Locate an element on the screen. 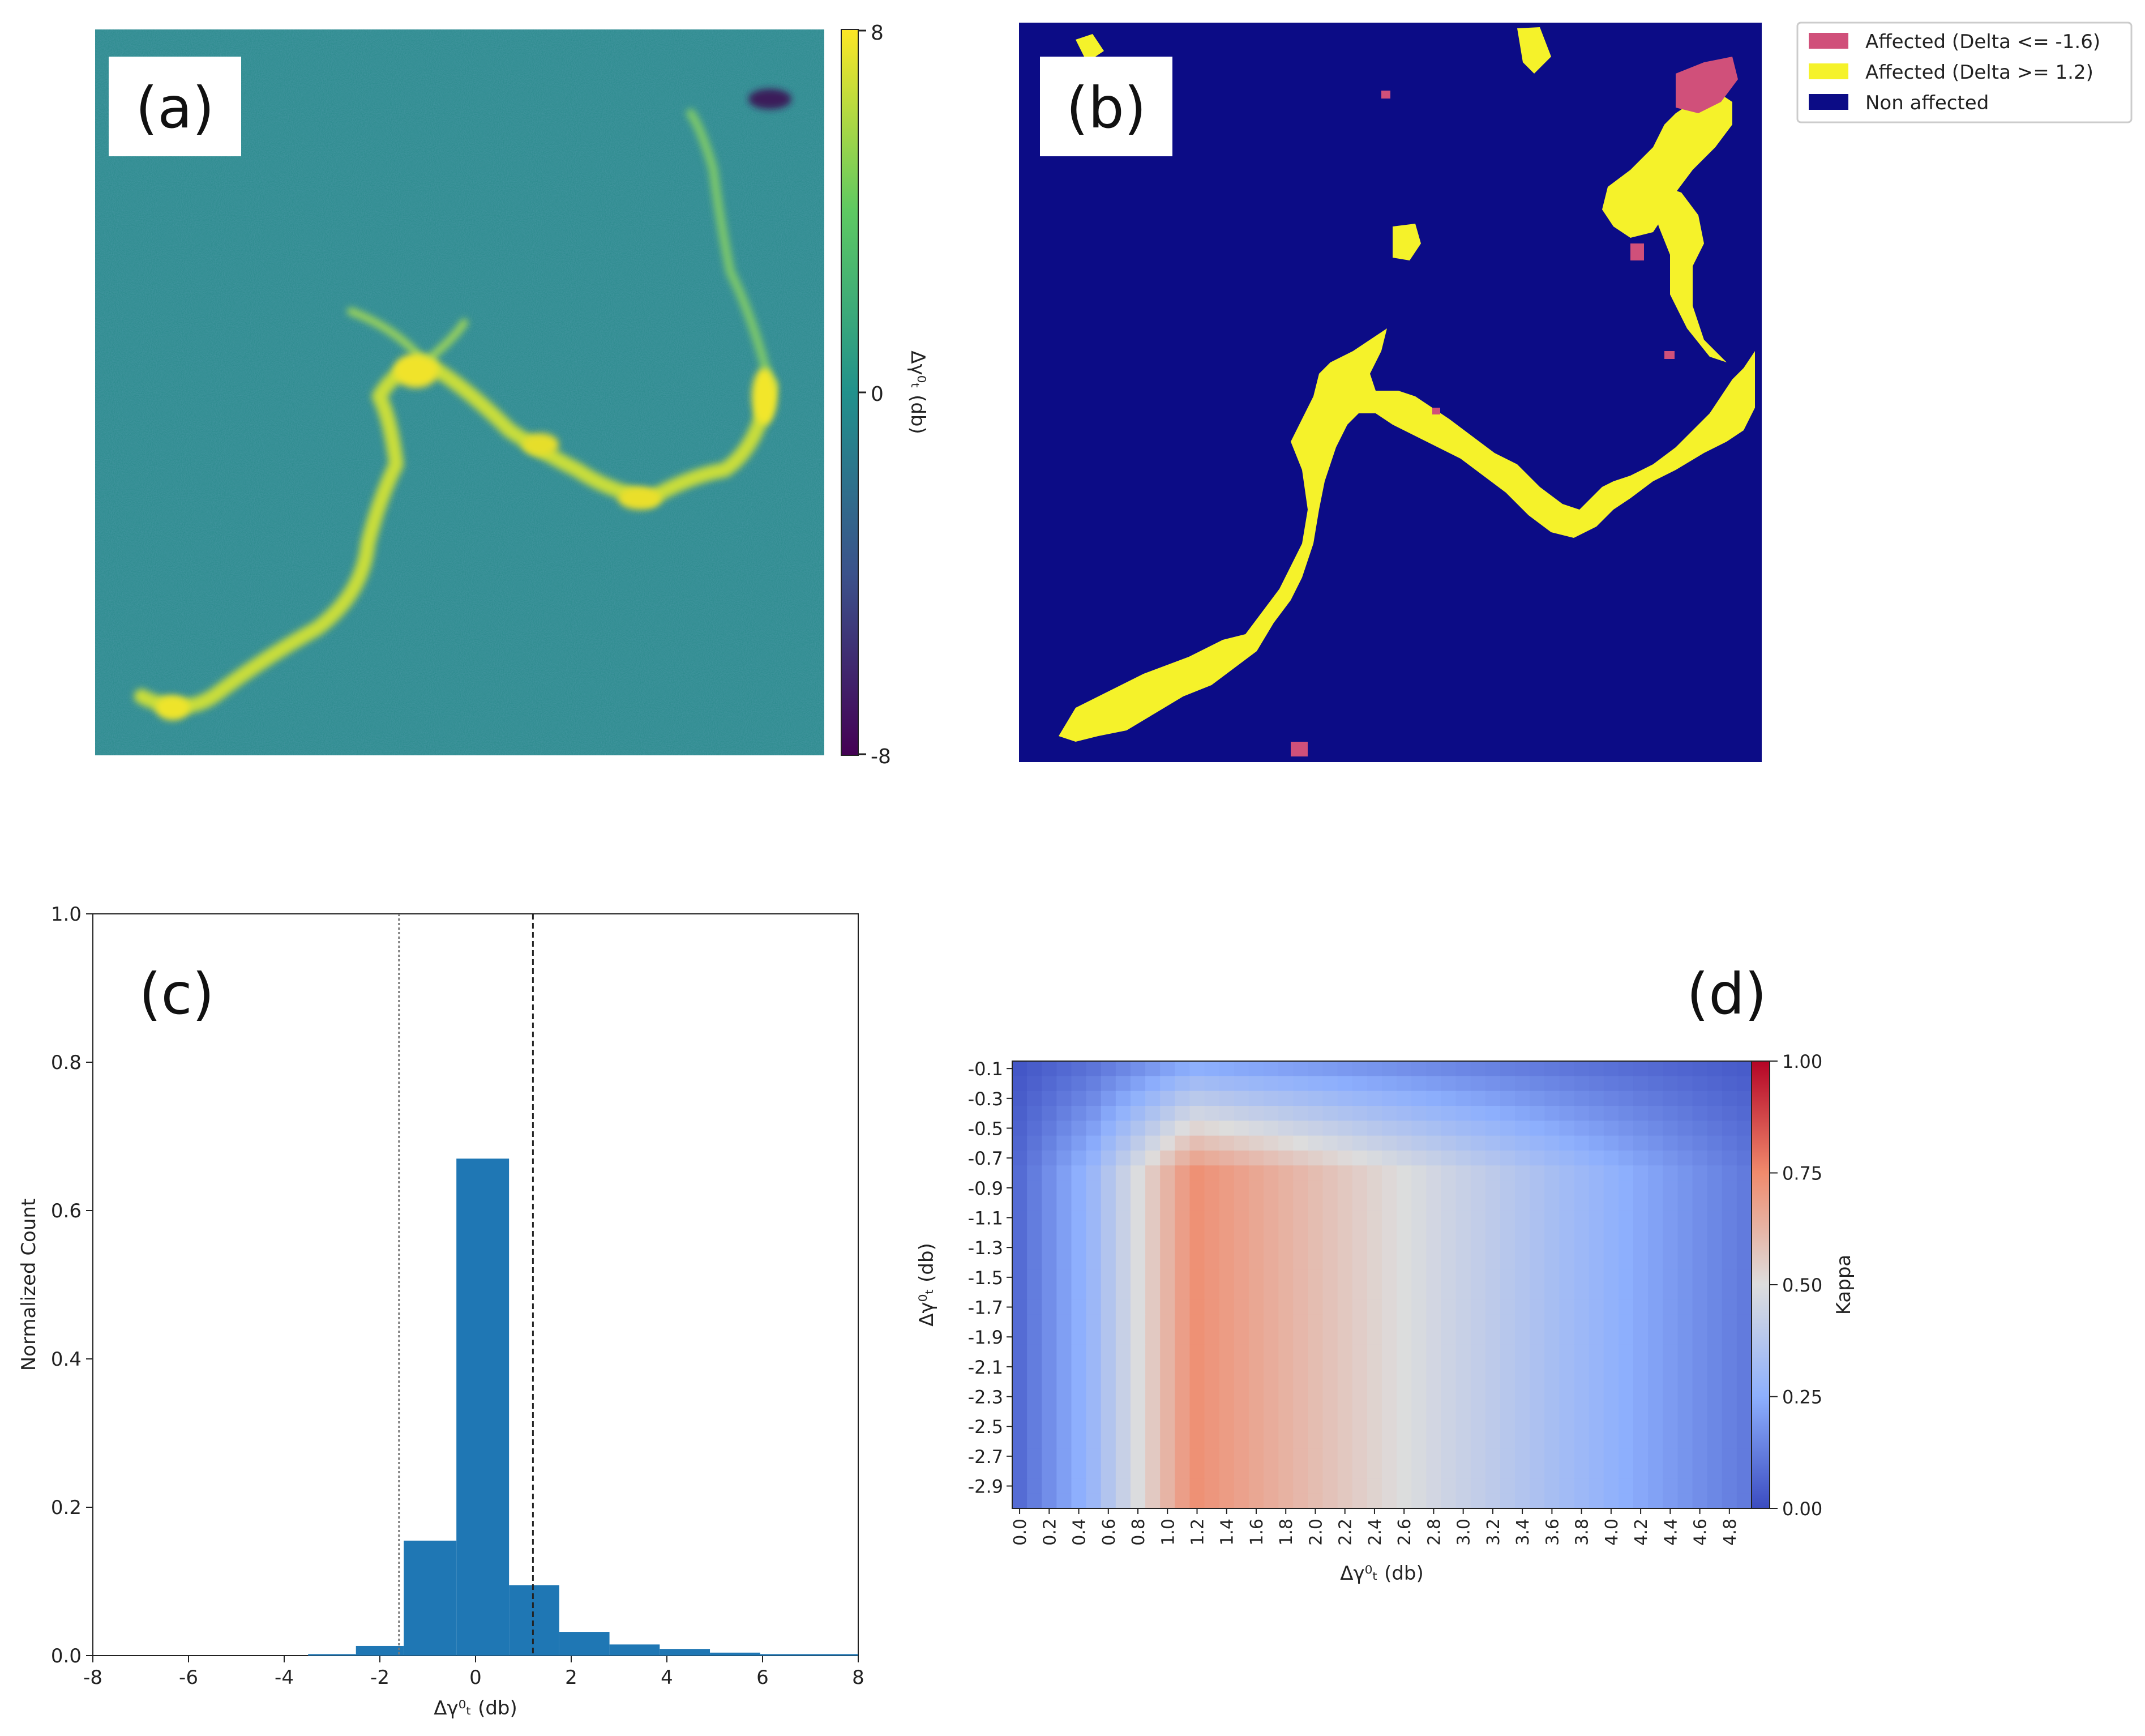 The height and width of the screenshot is (1736, 2145). heatmap-x-tick-label-21: 4.2 is located at coordinates (1642, 1532).